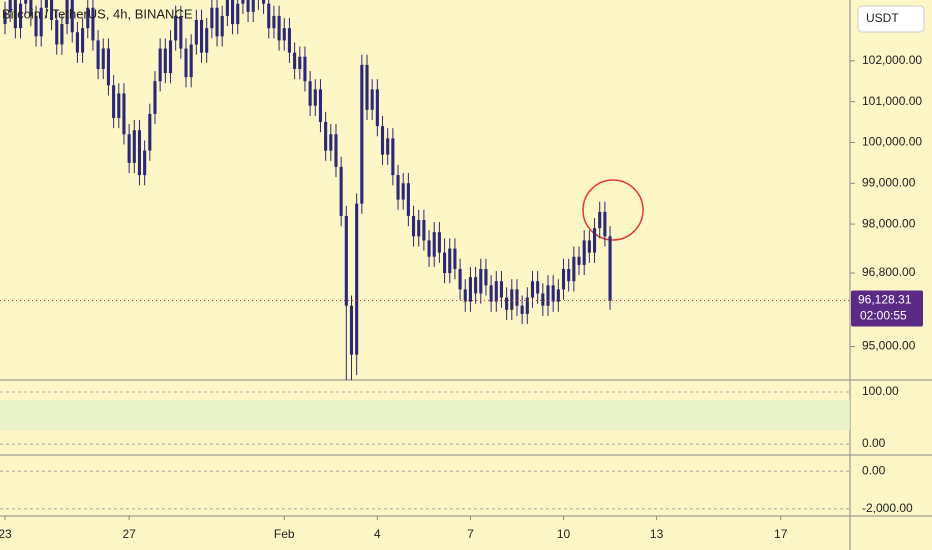  What do you see at coordinates (781, 534) in the screenshot?
I see `x-tick-label: 17` at bounding box center [781, 534].